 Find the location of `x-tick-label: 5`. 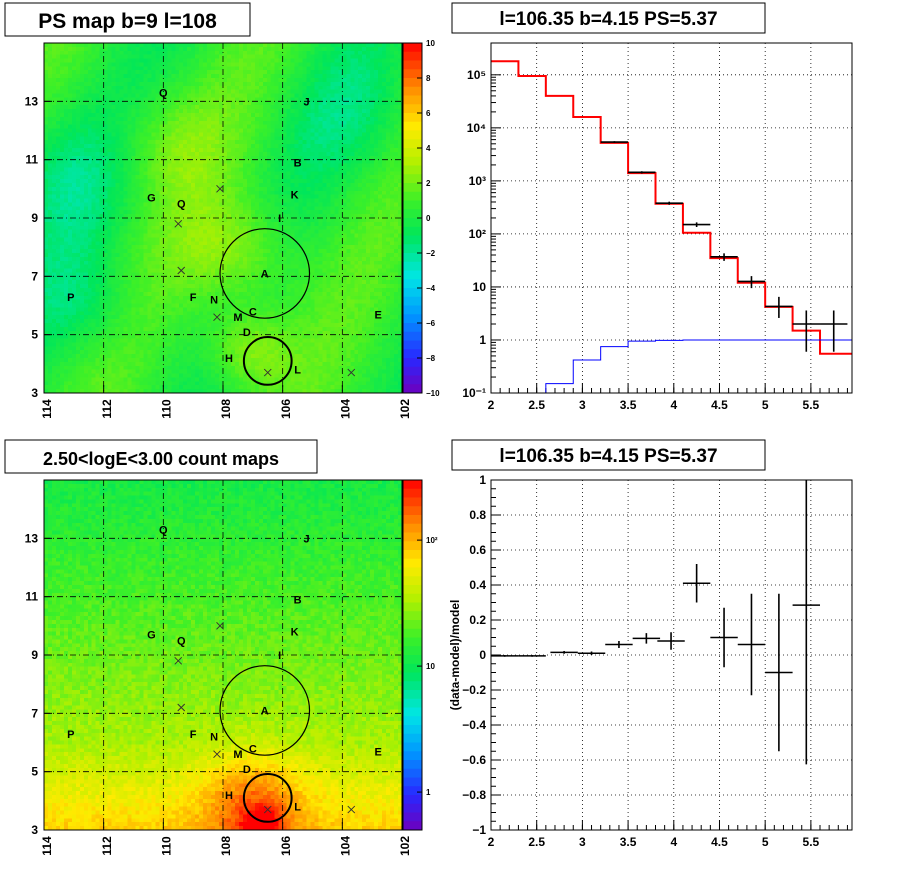

x-tick-label: 5 is located at coordinates (765, 842).